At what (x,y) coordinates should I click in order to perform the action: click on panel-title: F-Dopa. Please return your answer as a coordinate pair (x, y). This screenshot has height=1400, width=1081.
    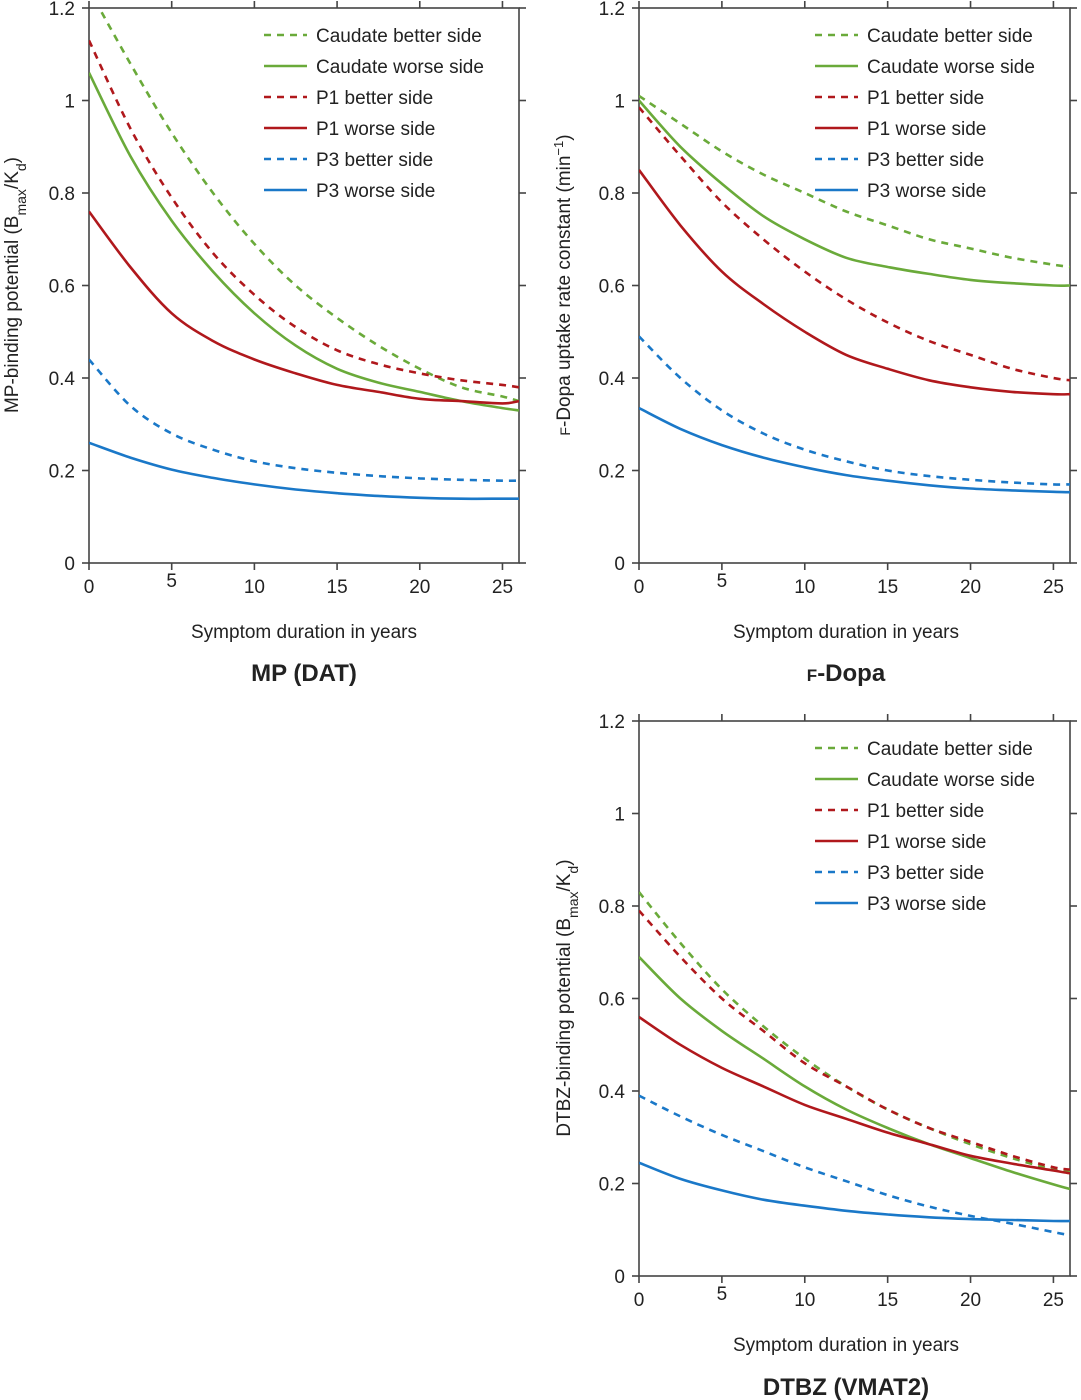
    Looking at the image, I should click on (846, 673).